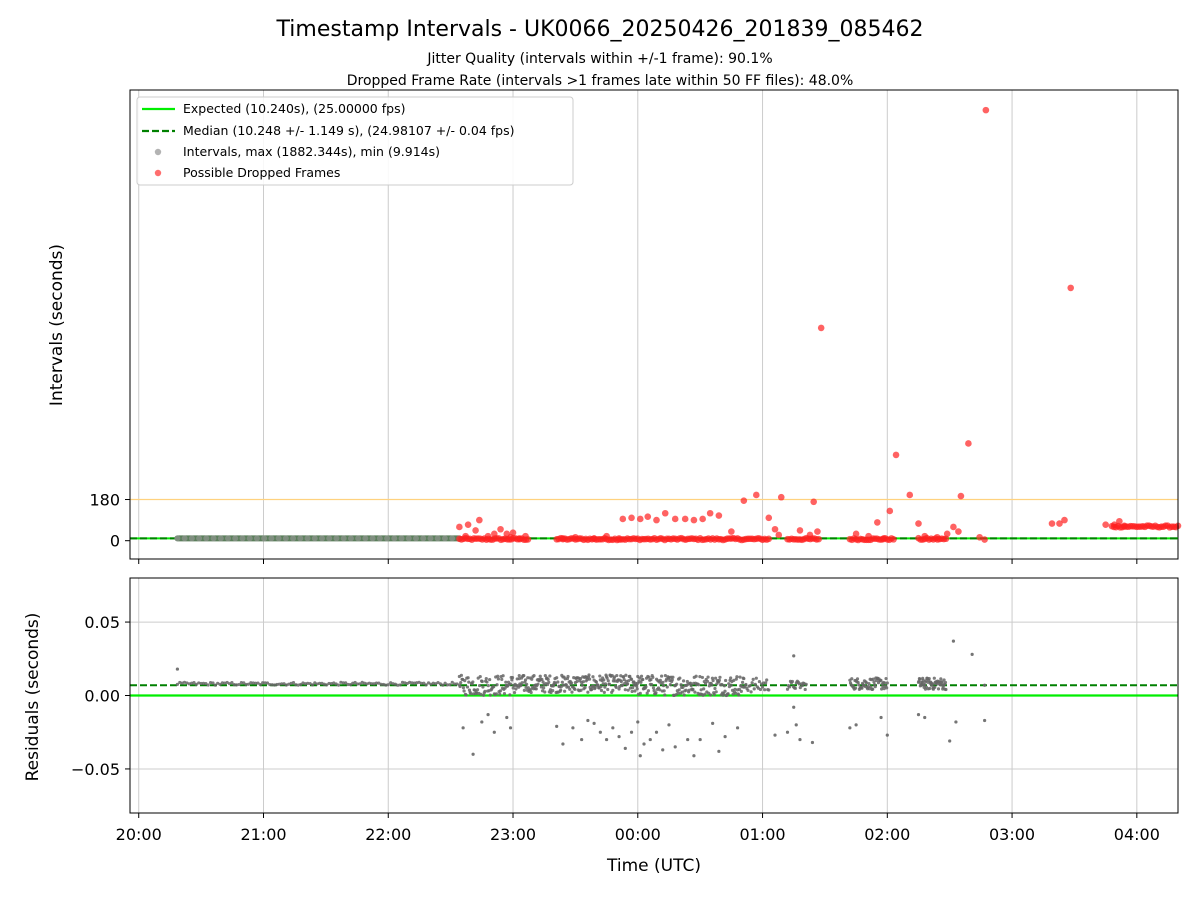  What do you see at coordinates (311, 151) in the screenshot?
I see `legend-intervals-label: Intervals, max (1882.344s), min (9.914s)` at bounding box center [311, 151].